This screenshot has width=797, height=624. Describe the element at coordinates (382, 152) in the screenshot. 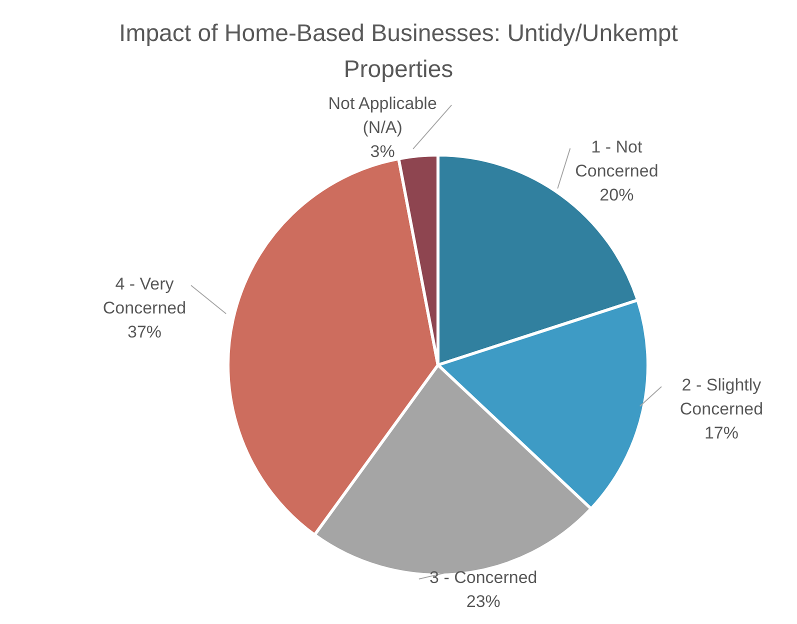

I see `data-label: 3%` at that location.